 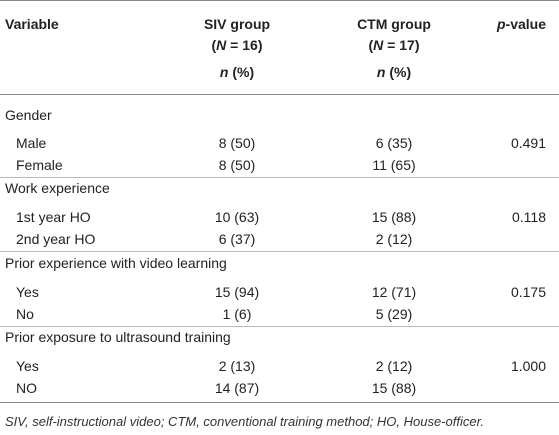 What do you see at coordinates (57, 188) in the screenshot?
I see `section-title: Work experience` at bounding box center [57, 188].